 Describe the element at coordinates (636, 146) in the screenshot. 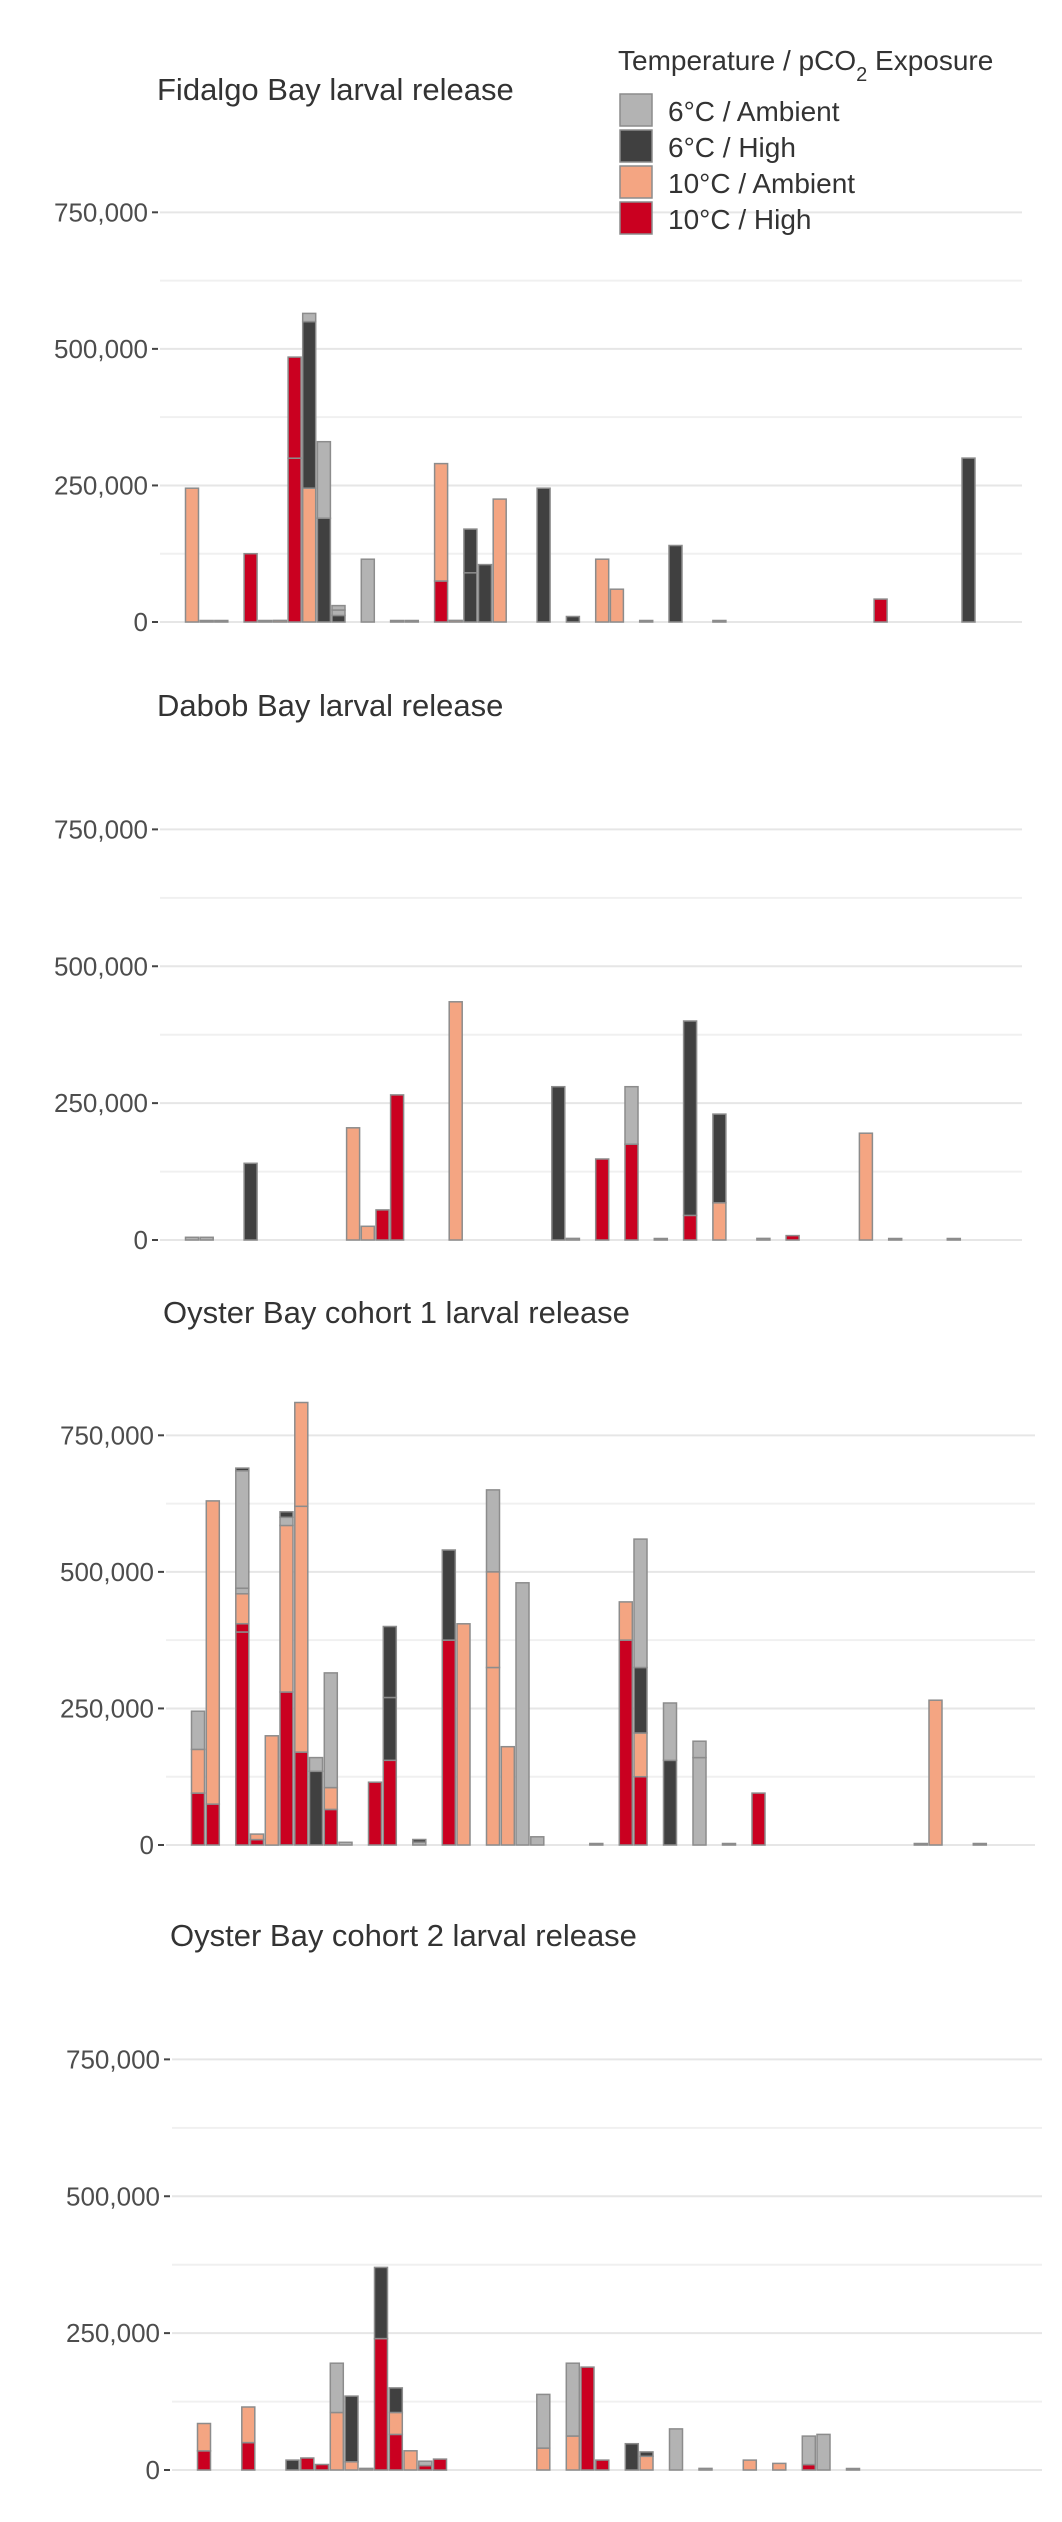

I see `legend-swatch-6c-high` at that location.